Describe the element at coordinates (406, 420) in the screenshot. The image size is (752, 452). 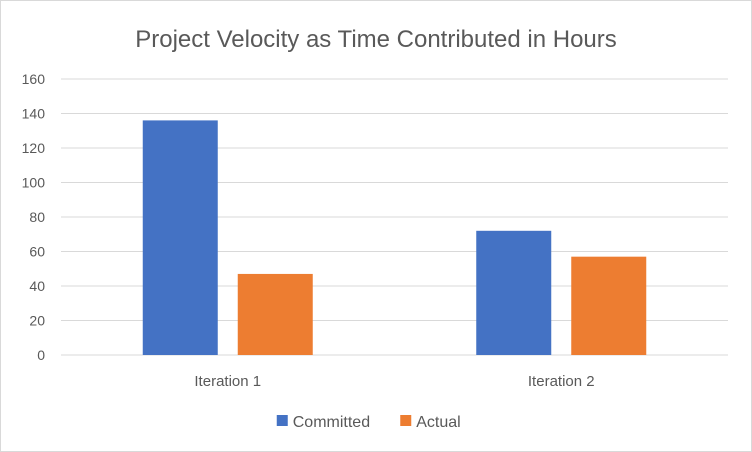
I see `legend-swatch-actual` at that location.